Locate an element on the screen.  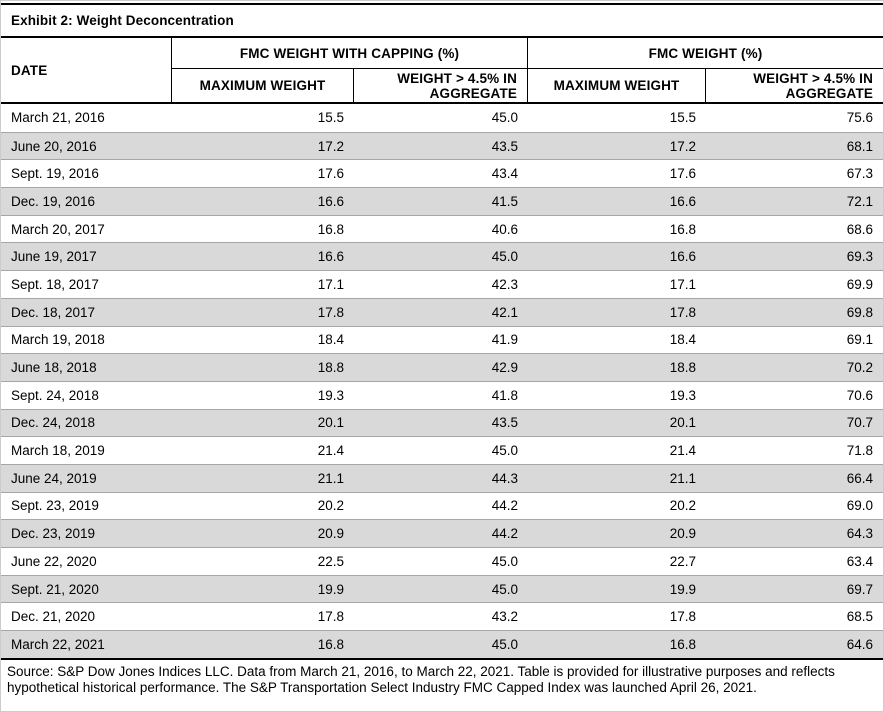
table-row: March 21, 2016 15.5 45.0 15.5 75.6 is located at coordinates (442, 118).